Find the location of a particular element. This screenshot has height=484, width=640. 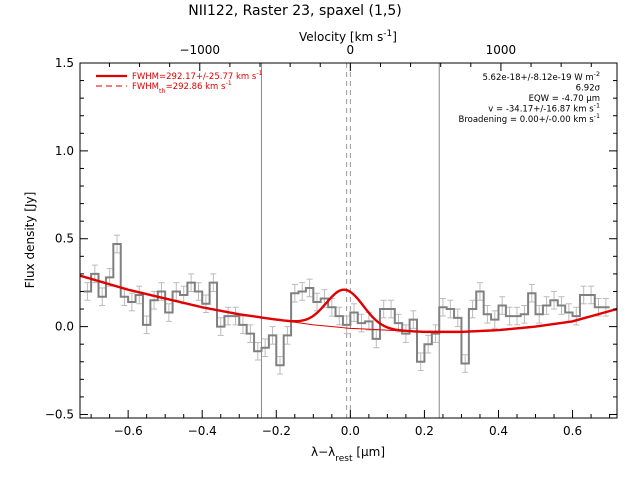

y-tick-label: −0.5 is located at coordinates (59, 414).